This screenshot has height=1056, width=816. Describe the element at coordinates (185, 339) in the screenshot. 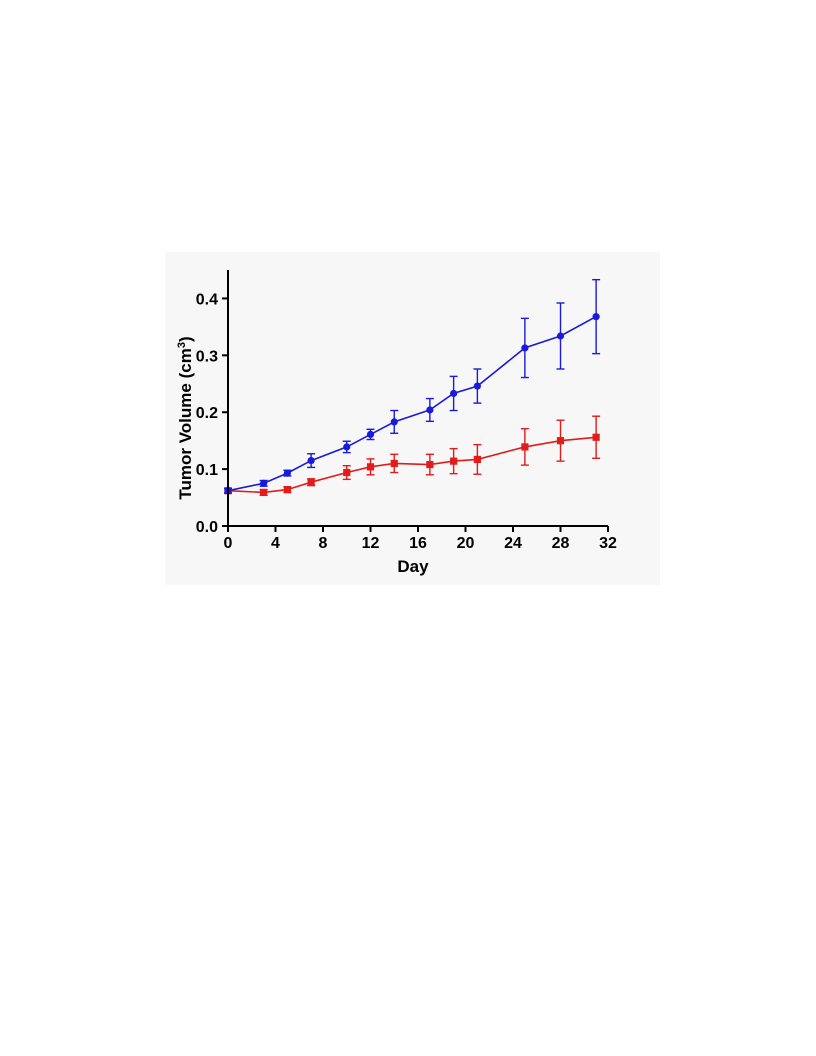

I see `y-axis-title-suffix: )` at that location.